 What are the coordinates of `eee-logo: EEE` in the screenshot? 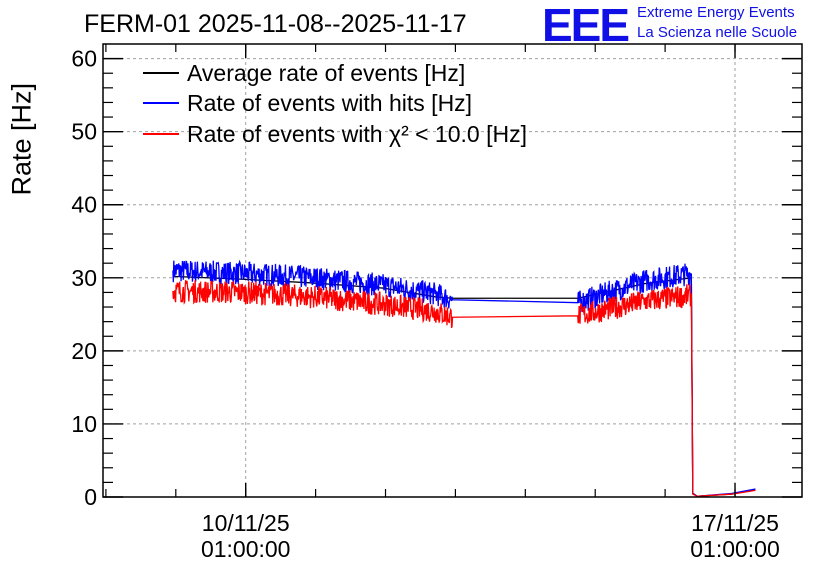 It's located at (586, 25).